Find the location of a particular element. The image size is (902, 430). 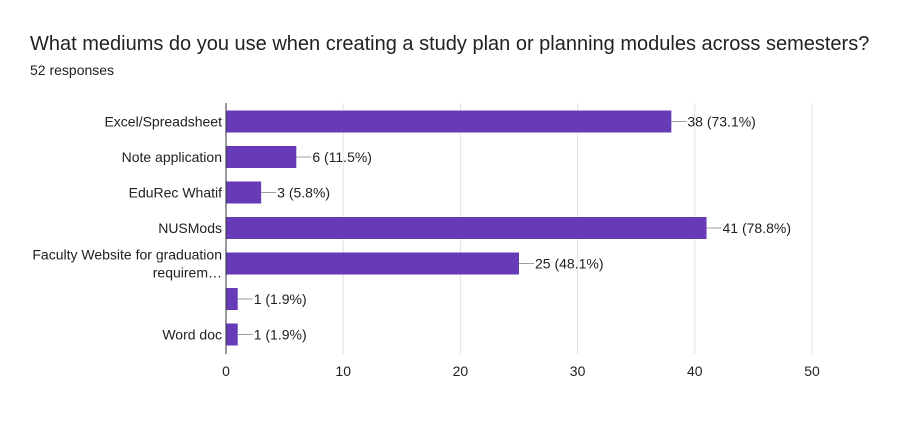

data-label: 41 (78.8%) is located at coordinates (757, 228).